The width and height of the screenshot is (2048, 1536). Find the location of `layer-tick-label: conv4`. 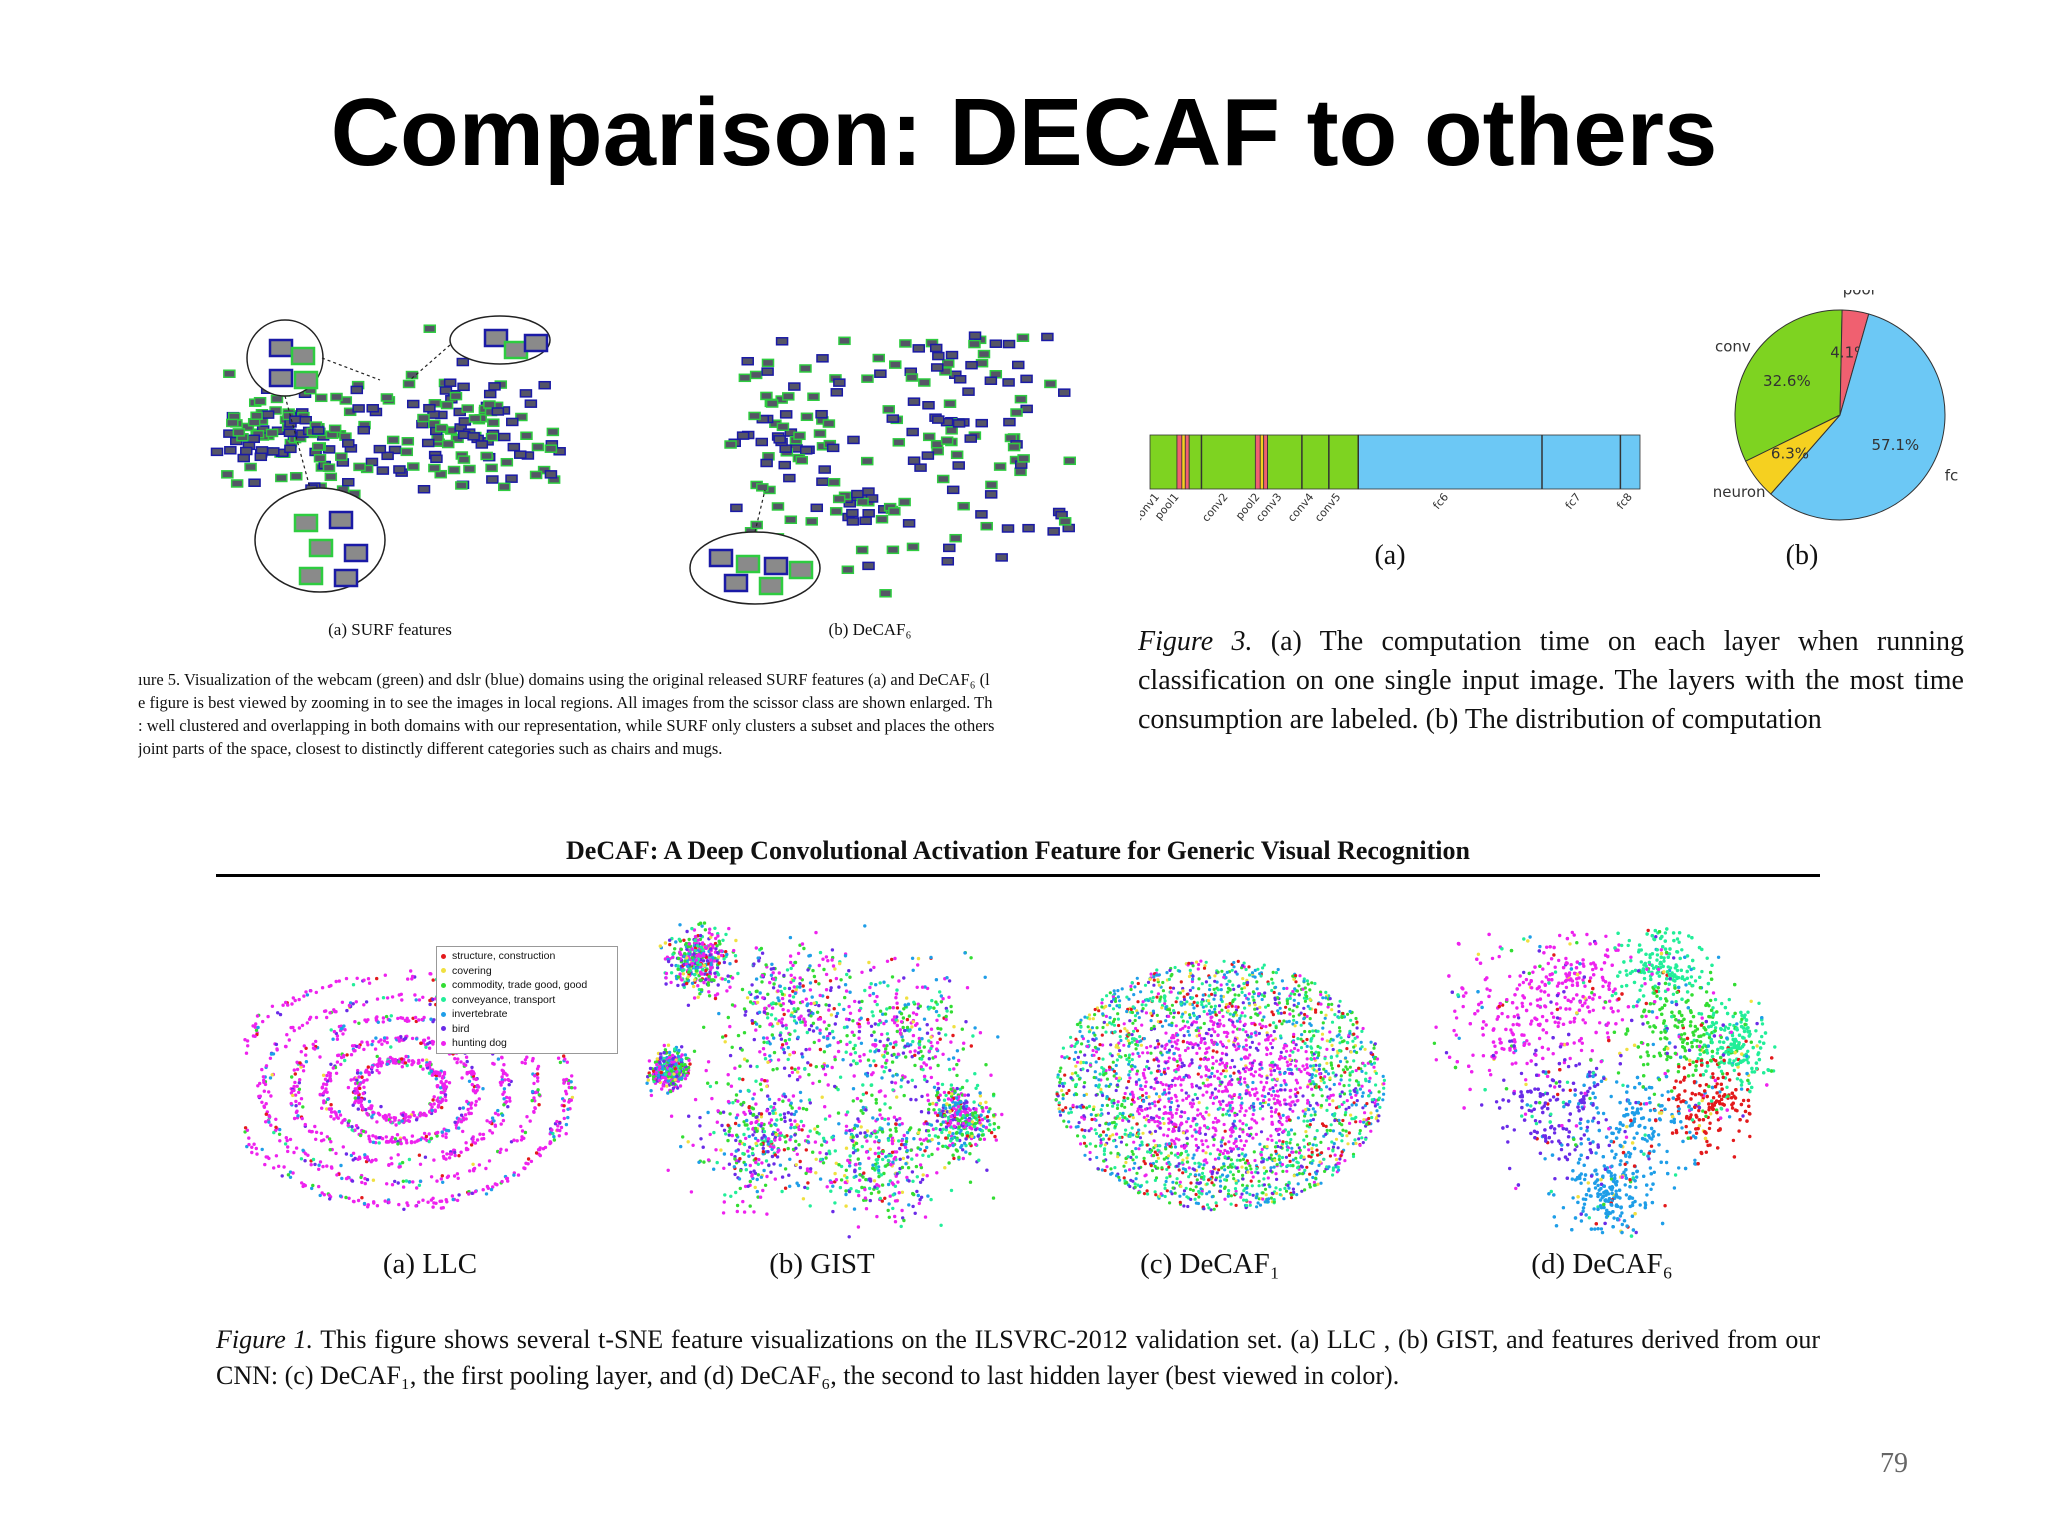

layer-tick-label: conv4 is located at coordinates (1300, 508).